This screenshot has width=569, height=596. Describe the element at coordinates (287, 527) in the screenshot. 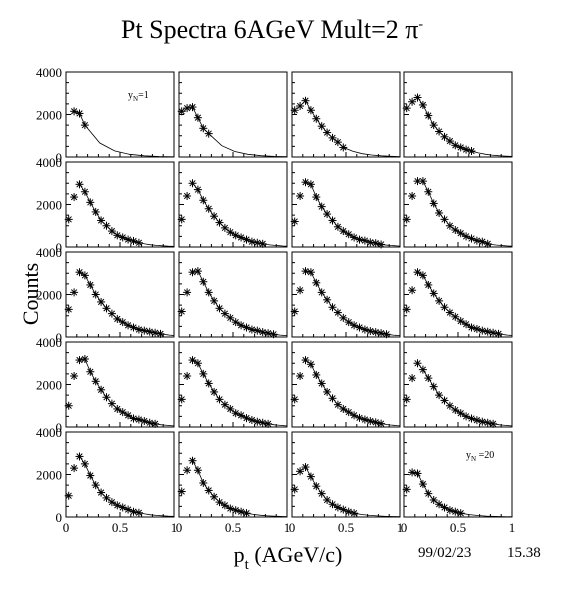

I see `x-tick-label: 1` at that location.